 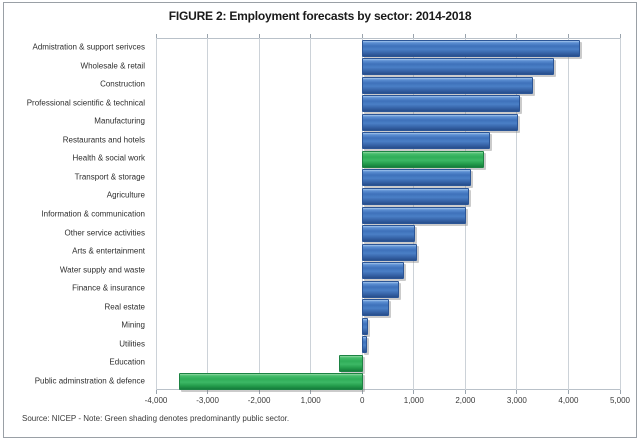 I want to click on x-tick-label: 0, so click(x=362, y=400).